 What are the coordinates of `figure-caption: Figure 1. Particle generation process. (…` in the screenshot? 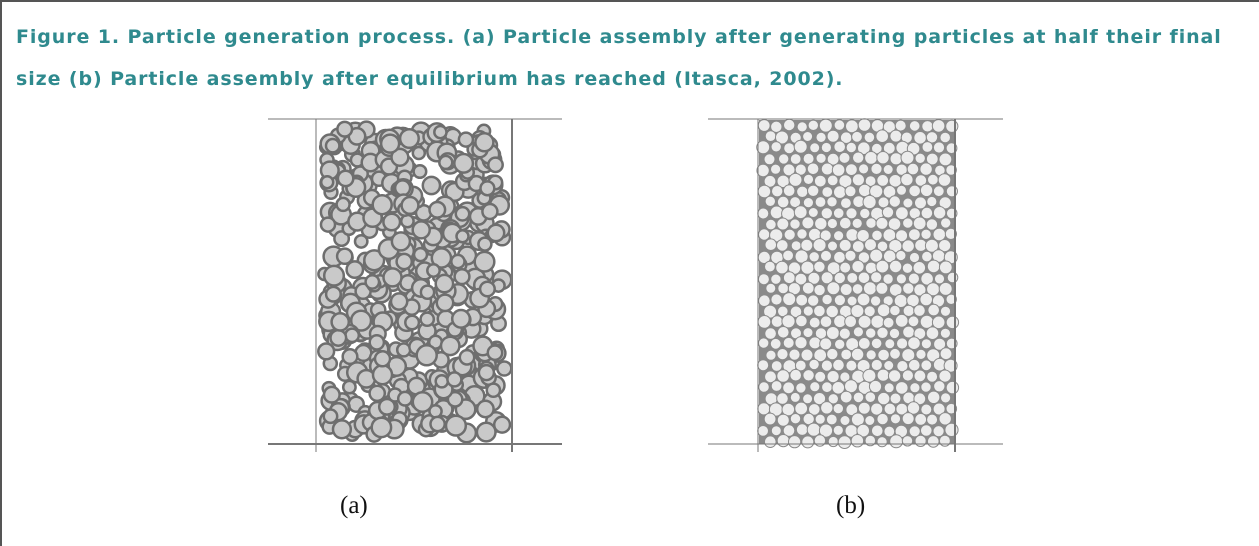 It's located at (619, 58).